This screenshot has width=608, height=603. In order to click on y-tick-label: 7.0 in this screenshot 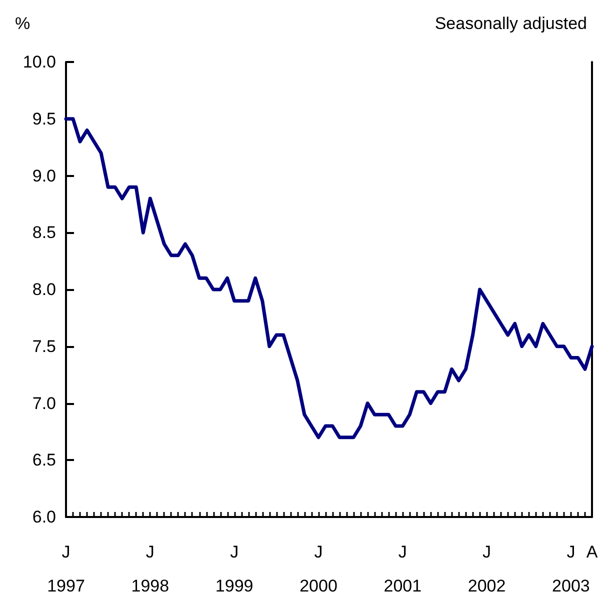, I will do `click(44, 403)`.